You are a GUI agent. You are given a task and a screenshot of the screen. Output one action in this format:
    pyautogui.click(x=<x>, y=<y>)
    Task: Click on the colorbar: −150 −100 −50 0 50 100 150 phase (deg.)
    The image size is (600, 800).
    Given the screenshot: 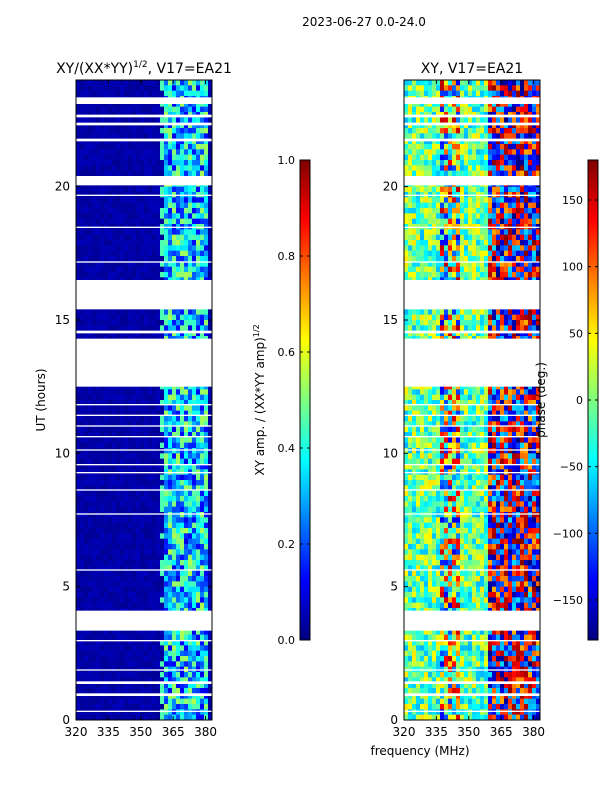 What is the action you would take?
    pyautogui.click(x=566, y=400)
    